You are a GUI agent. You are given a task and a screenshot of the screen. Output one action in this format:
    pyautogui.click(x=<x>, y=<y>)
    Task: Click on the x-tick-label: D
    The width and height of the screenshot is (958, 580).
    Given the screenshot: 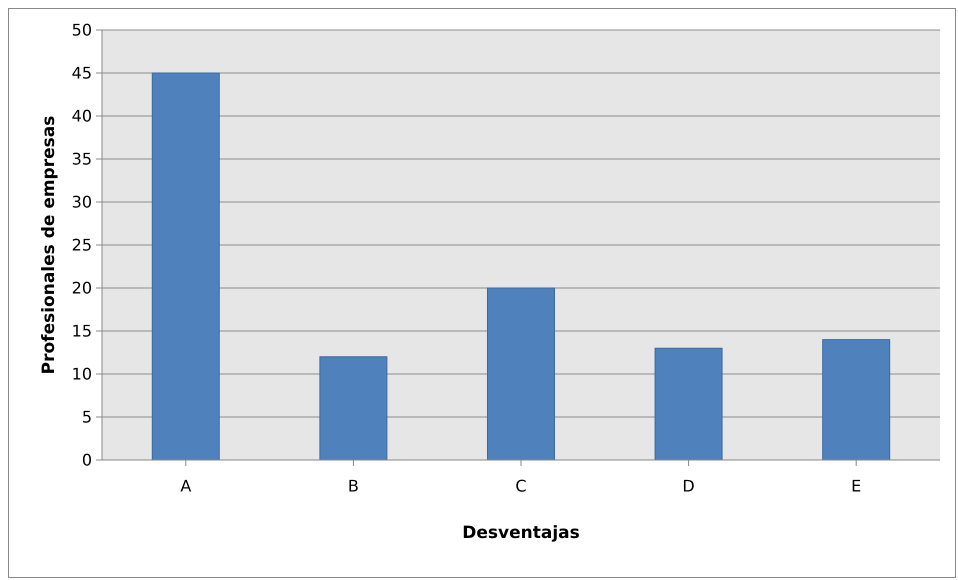 What is the action you would take?
    pyautogui.click(x=688, y=486)
    